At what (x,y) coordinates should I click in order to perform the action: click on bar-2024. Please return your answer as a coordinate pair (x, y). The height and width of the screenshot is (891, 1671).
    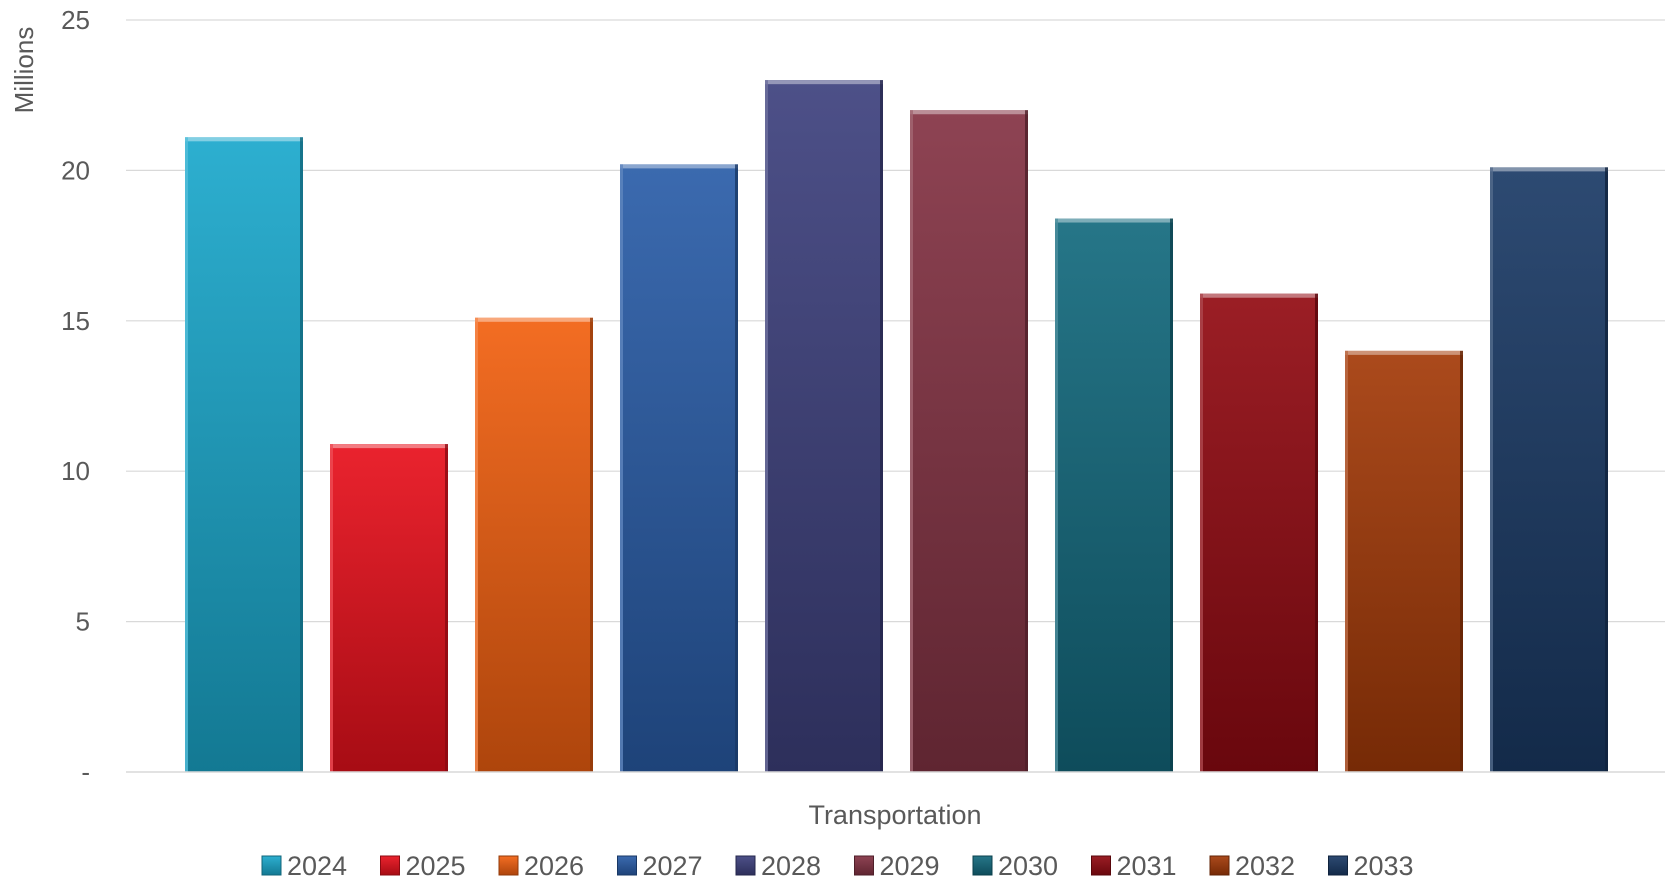
    Looking at the image, I should click on (244, 454).